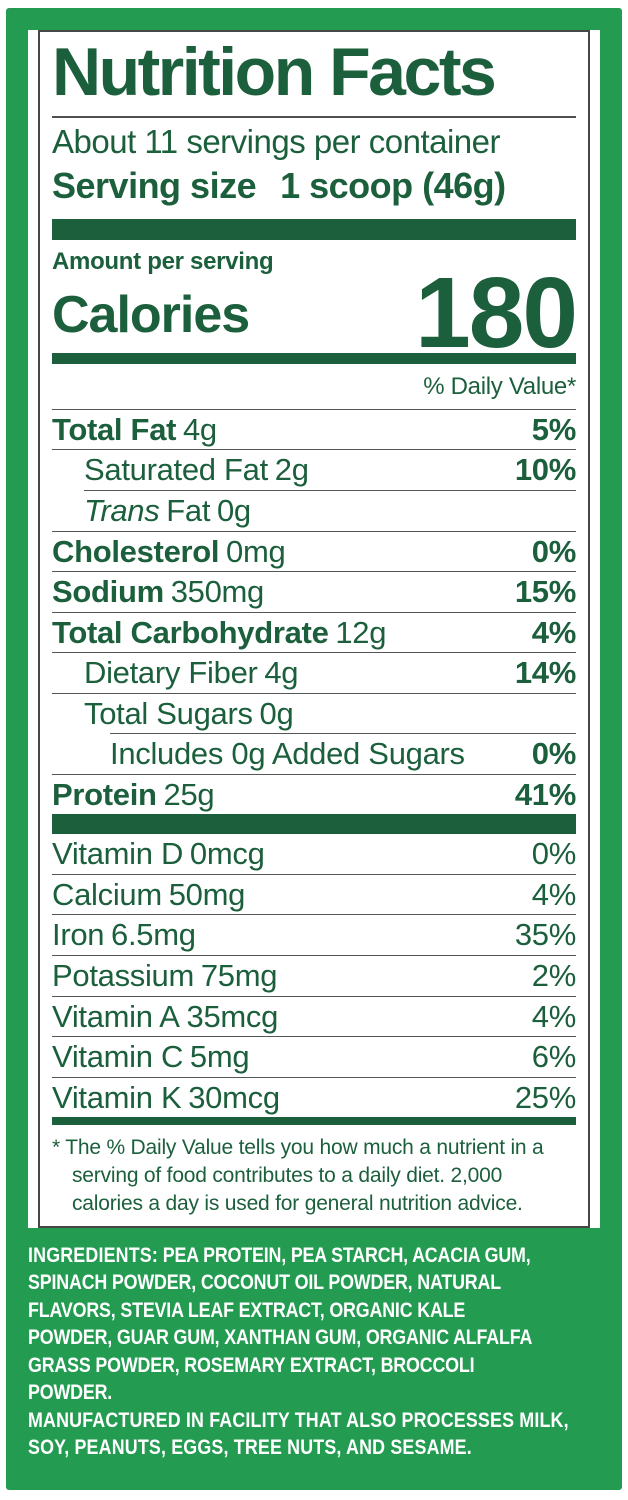  I want to click on thick-bar-footnote, so click(314, 1121).